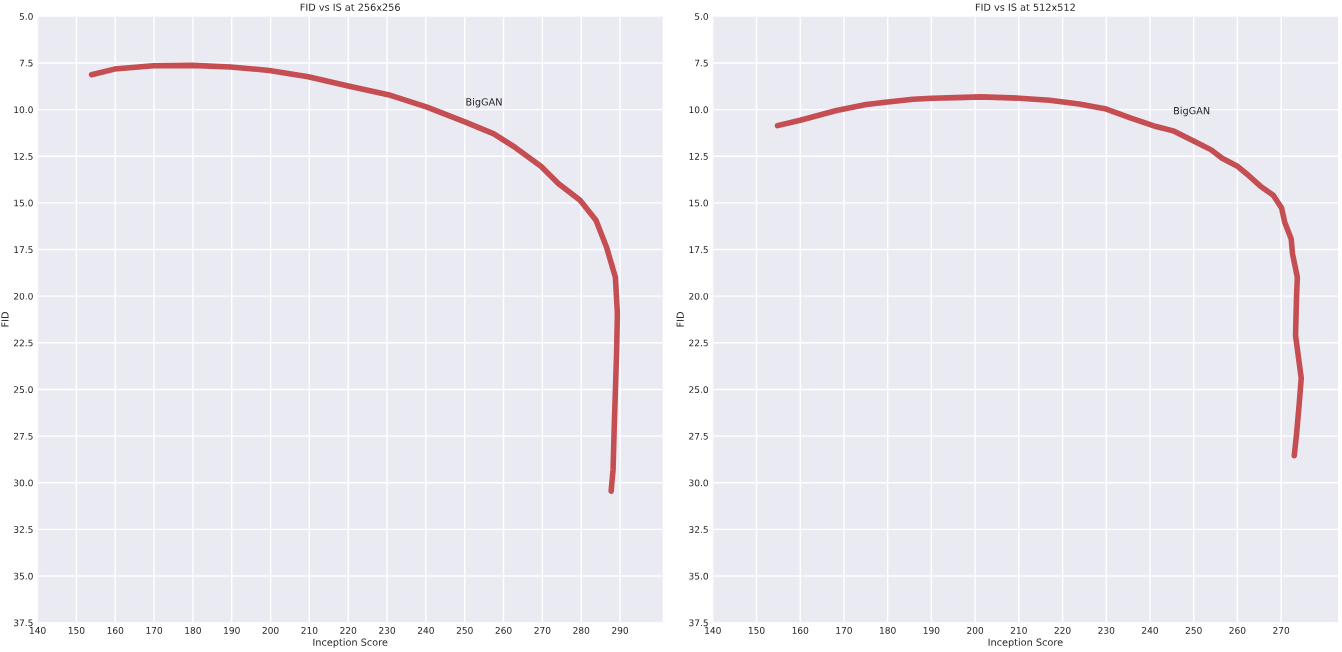 This screenshot has height=652, width=1342. I want to click on chart-title: FID vs IS at 512x512, so click(1025, 7).